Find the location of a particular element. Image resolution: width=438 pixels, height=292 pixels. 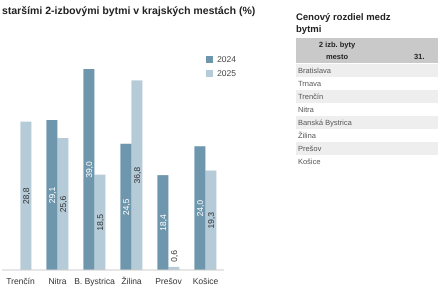

data-label: 29,1 is located at coordinates (51, 195).